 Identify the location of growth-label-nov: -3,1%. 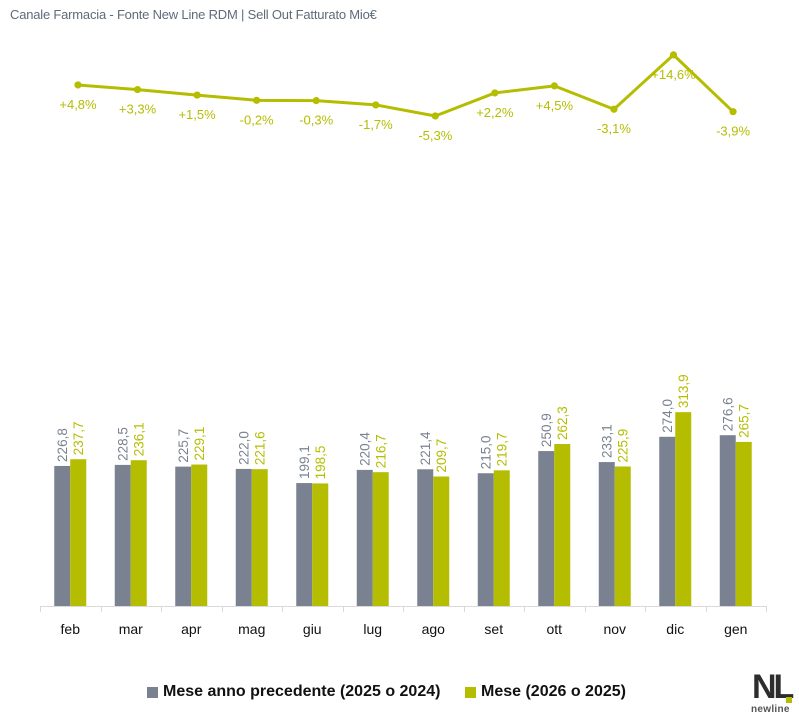
(614, 128).